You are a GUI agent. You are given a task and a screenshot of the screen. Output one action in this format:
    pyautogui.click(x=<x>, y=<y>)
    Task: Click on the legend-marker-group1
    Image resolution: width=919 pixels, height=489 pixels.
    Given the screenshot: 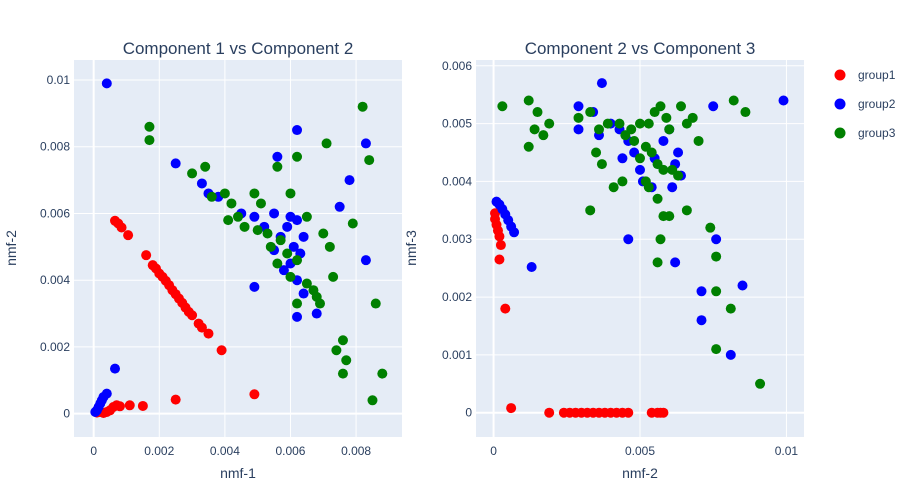 What is the action you would take?
    pyautogui.click(x=840, y=75)
    